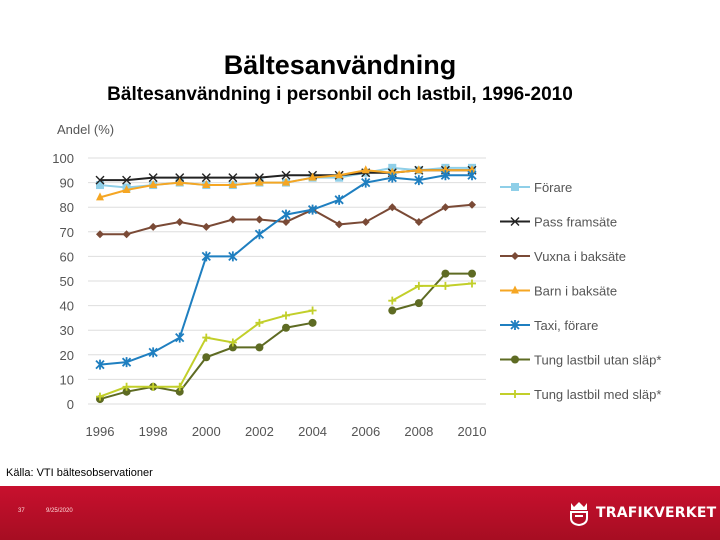 The image size is (720, 540). Describe the element at coordinates (70, 404) in the screenshot. I see `y-tick-label: 0` at that location.